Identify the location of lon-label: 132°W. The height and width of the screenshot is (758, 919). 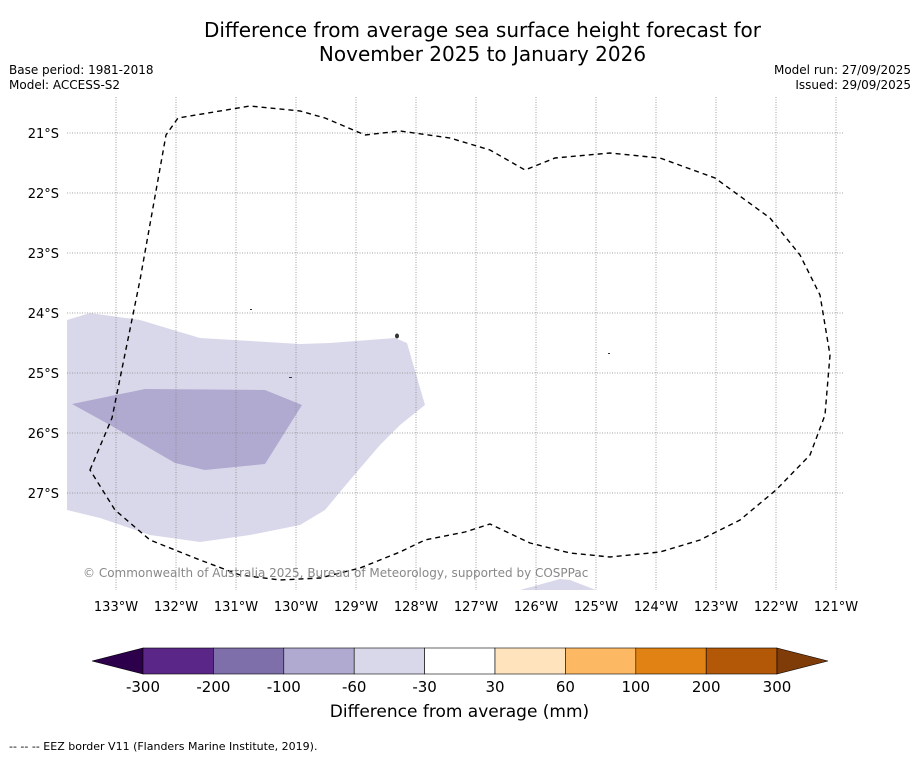
(176, 607).